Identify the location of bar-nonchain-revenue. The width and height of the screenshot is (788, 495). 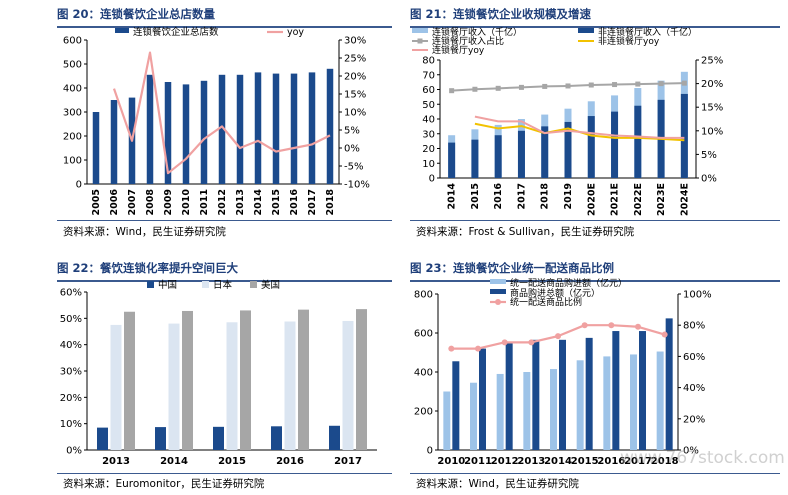
(498, 156).